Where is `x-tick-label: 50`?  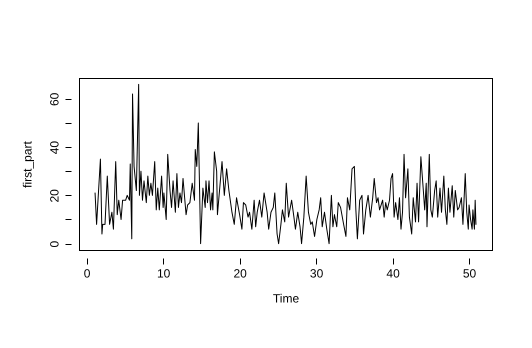 x-tick-label: 50 is located at coordinates (469, 273).